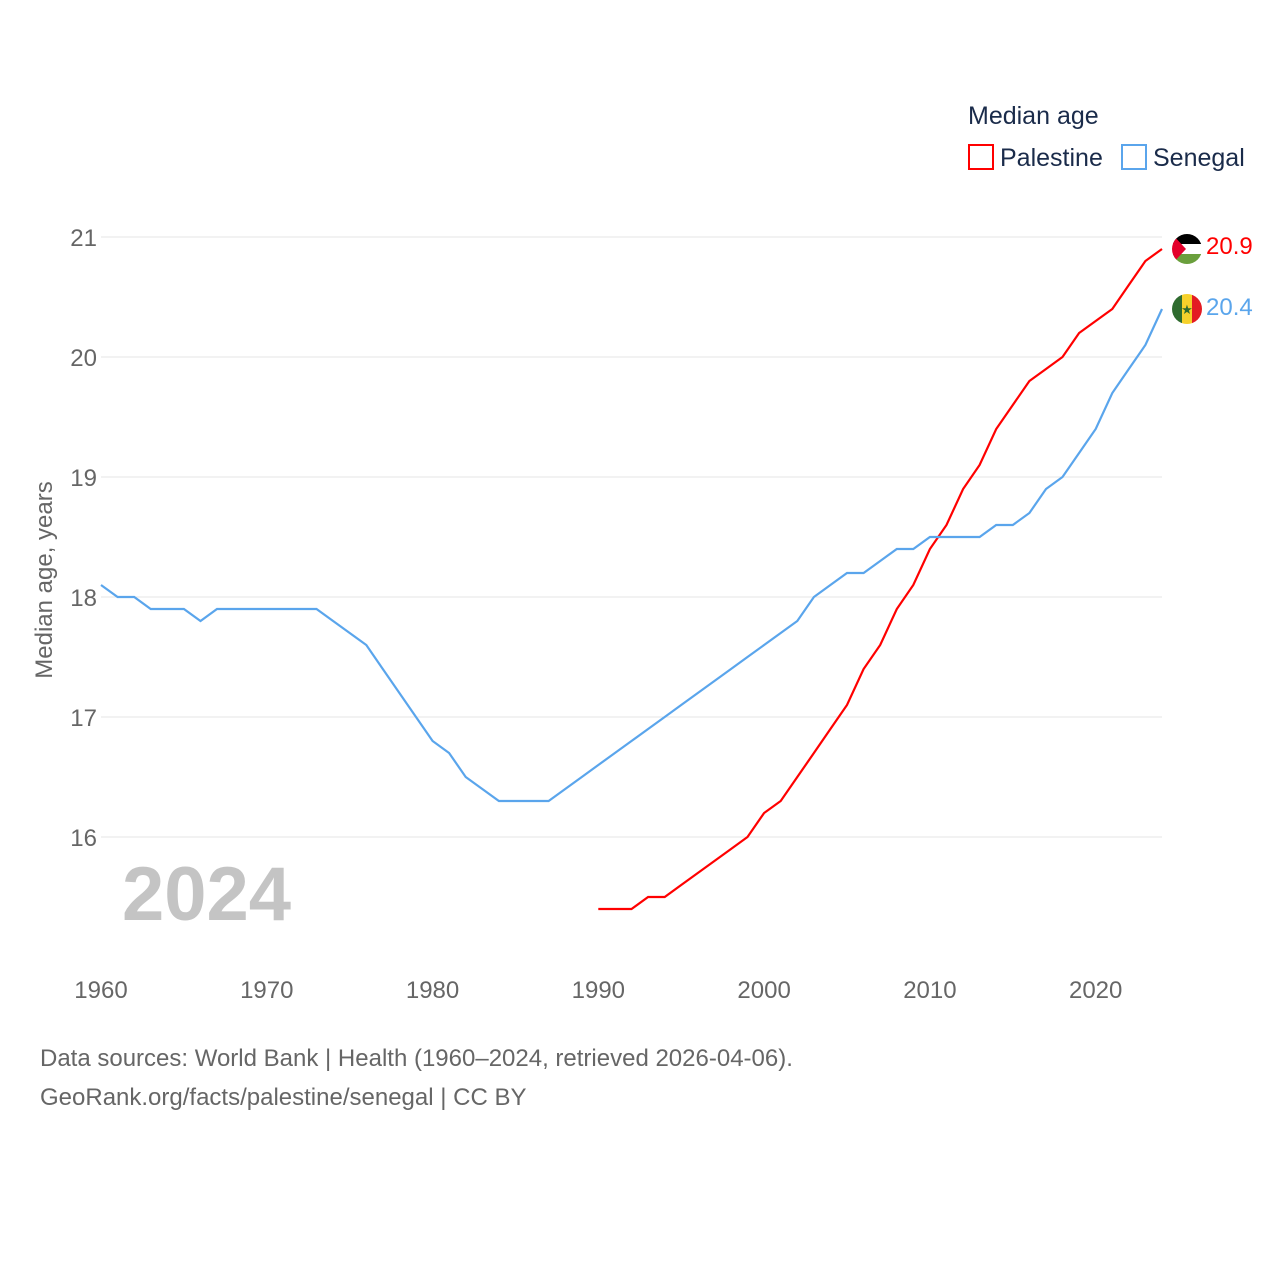 The image size is (1280, 1280). I want to click on y-tick-label: 16, so click(83, 838).